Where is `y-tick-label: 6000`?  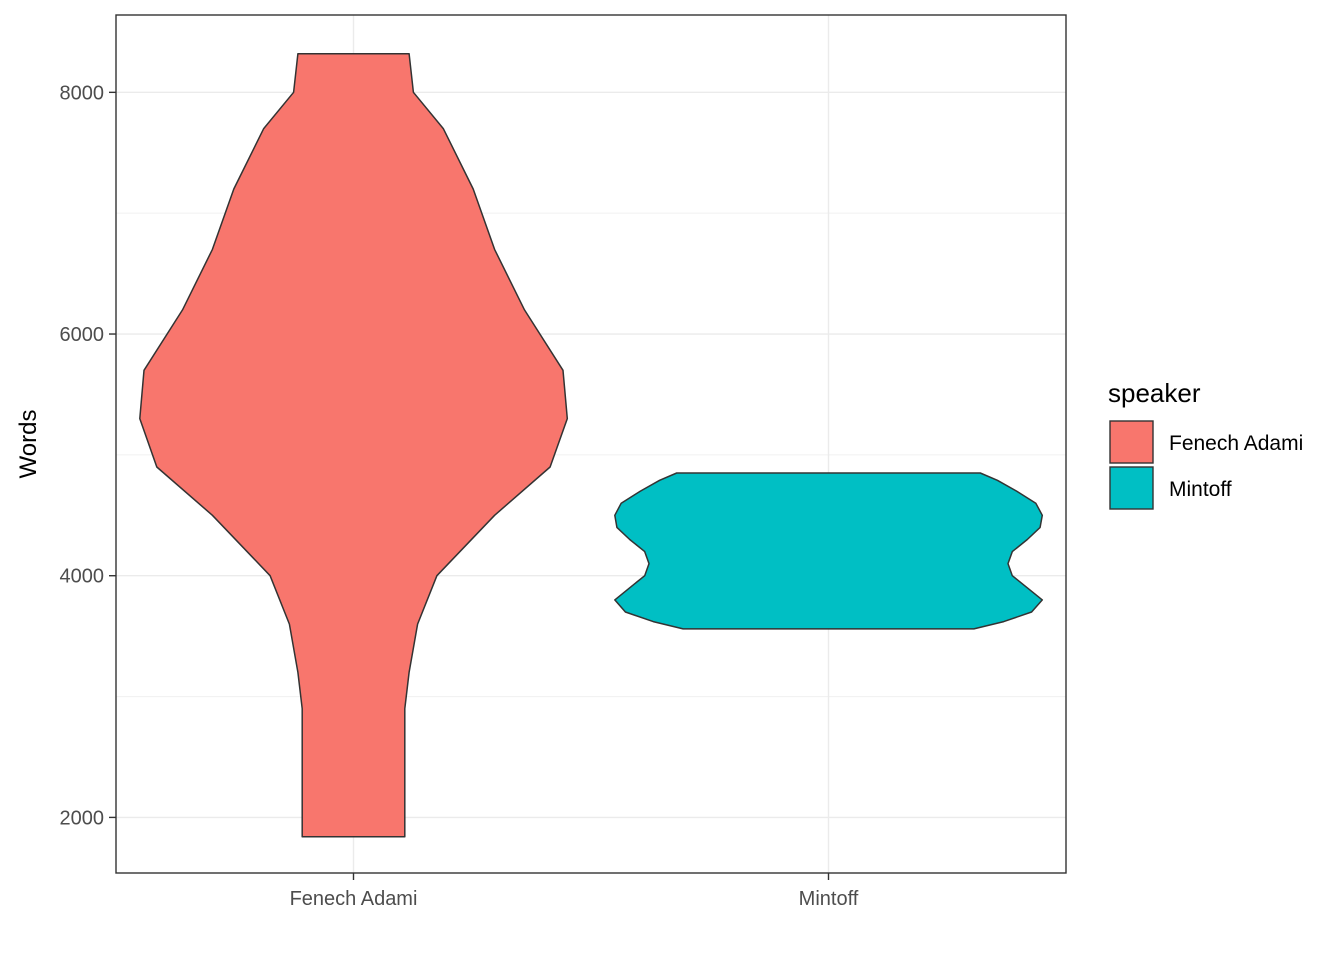
y-tick-label: 6000 is located at coordinates (82, 335).